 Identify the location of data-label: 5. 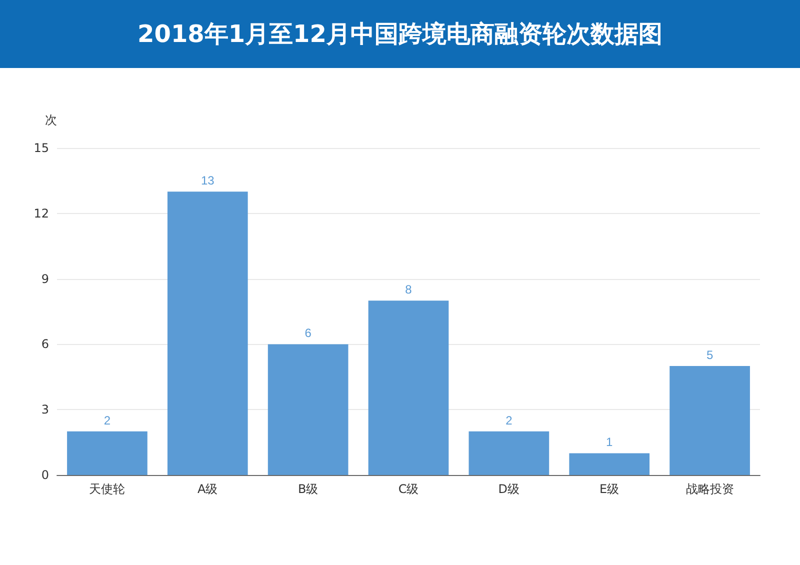
(710, 355).